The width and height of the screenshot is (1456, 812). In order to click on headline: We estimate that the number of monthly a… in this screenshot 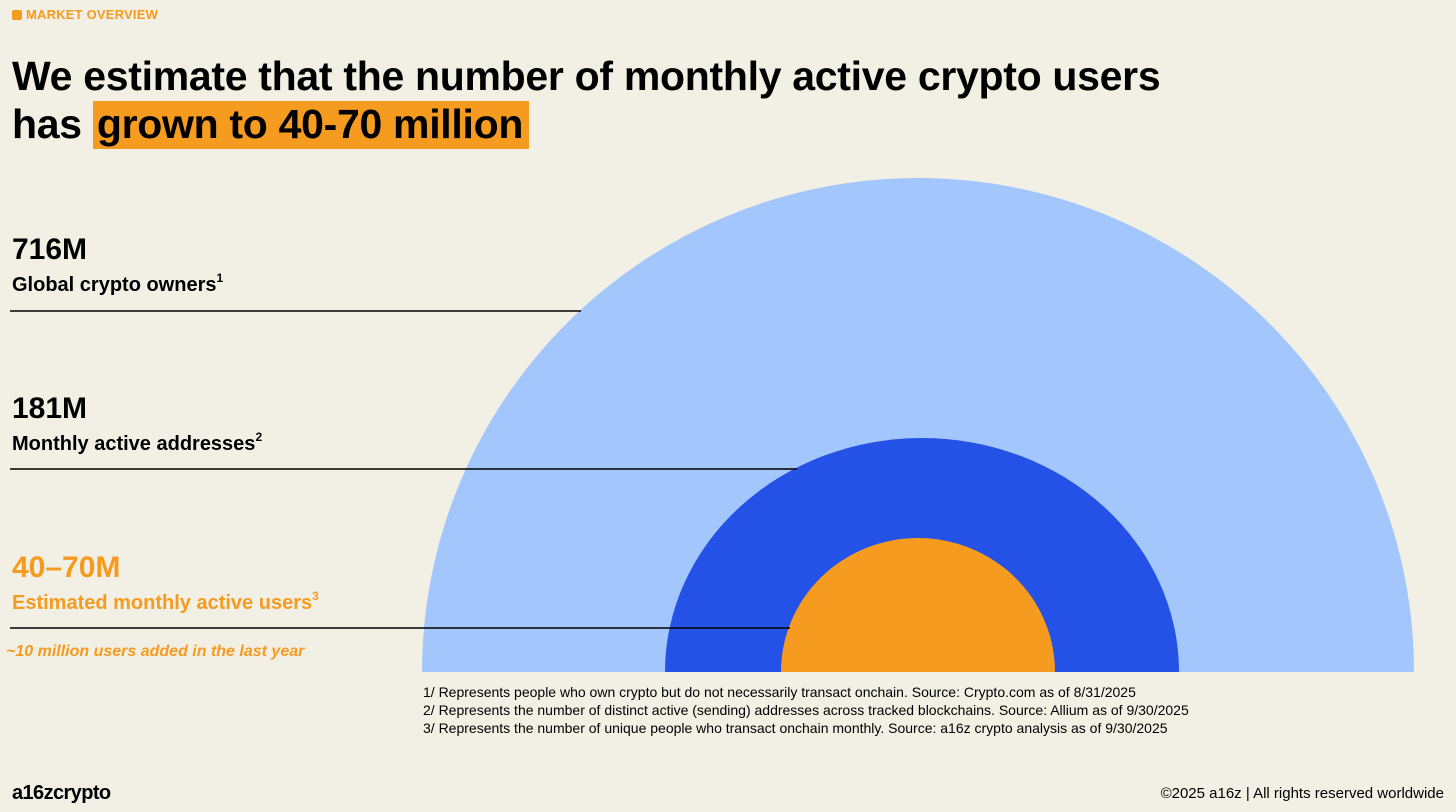, I will do `click(662, 100)`.